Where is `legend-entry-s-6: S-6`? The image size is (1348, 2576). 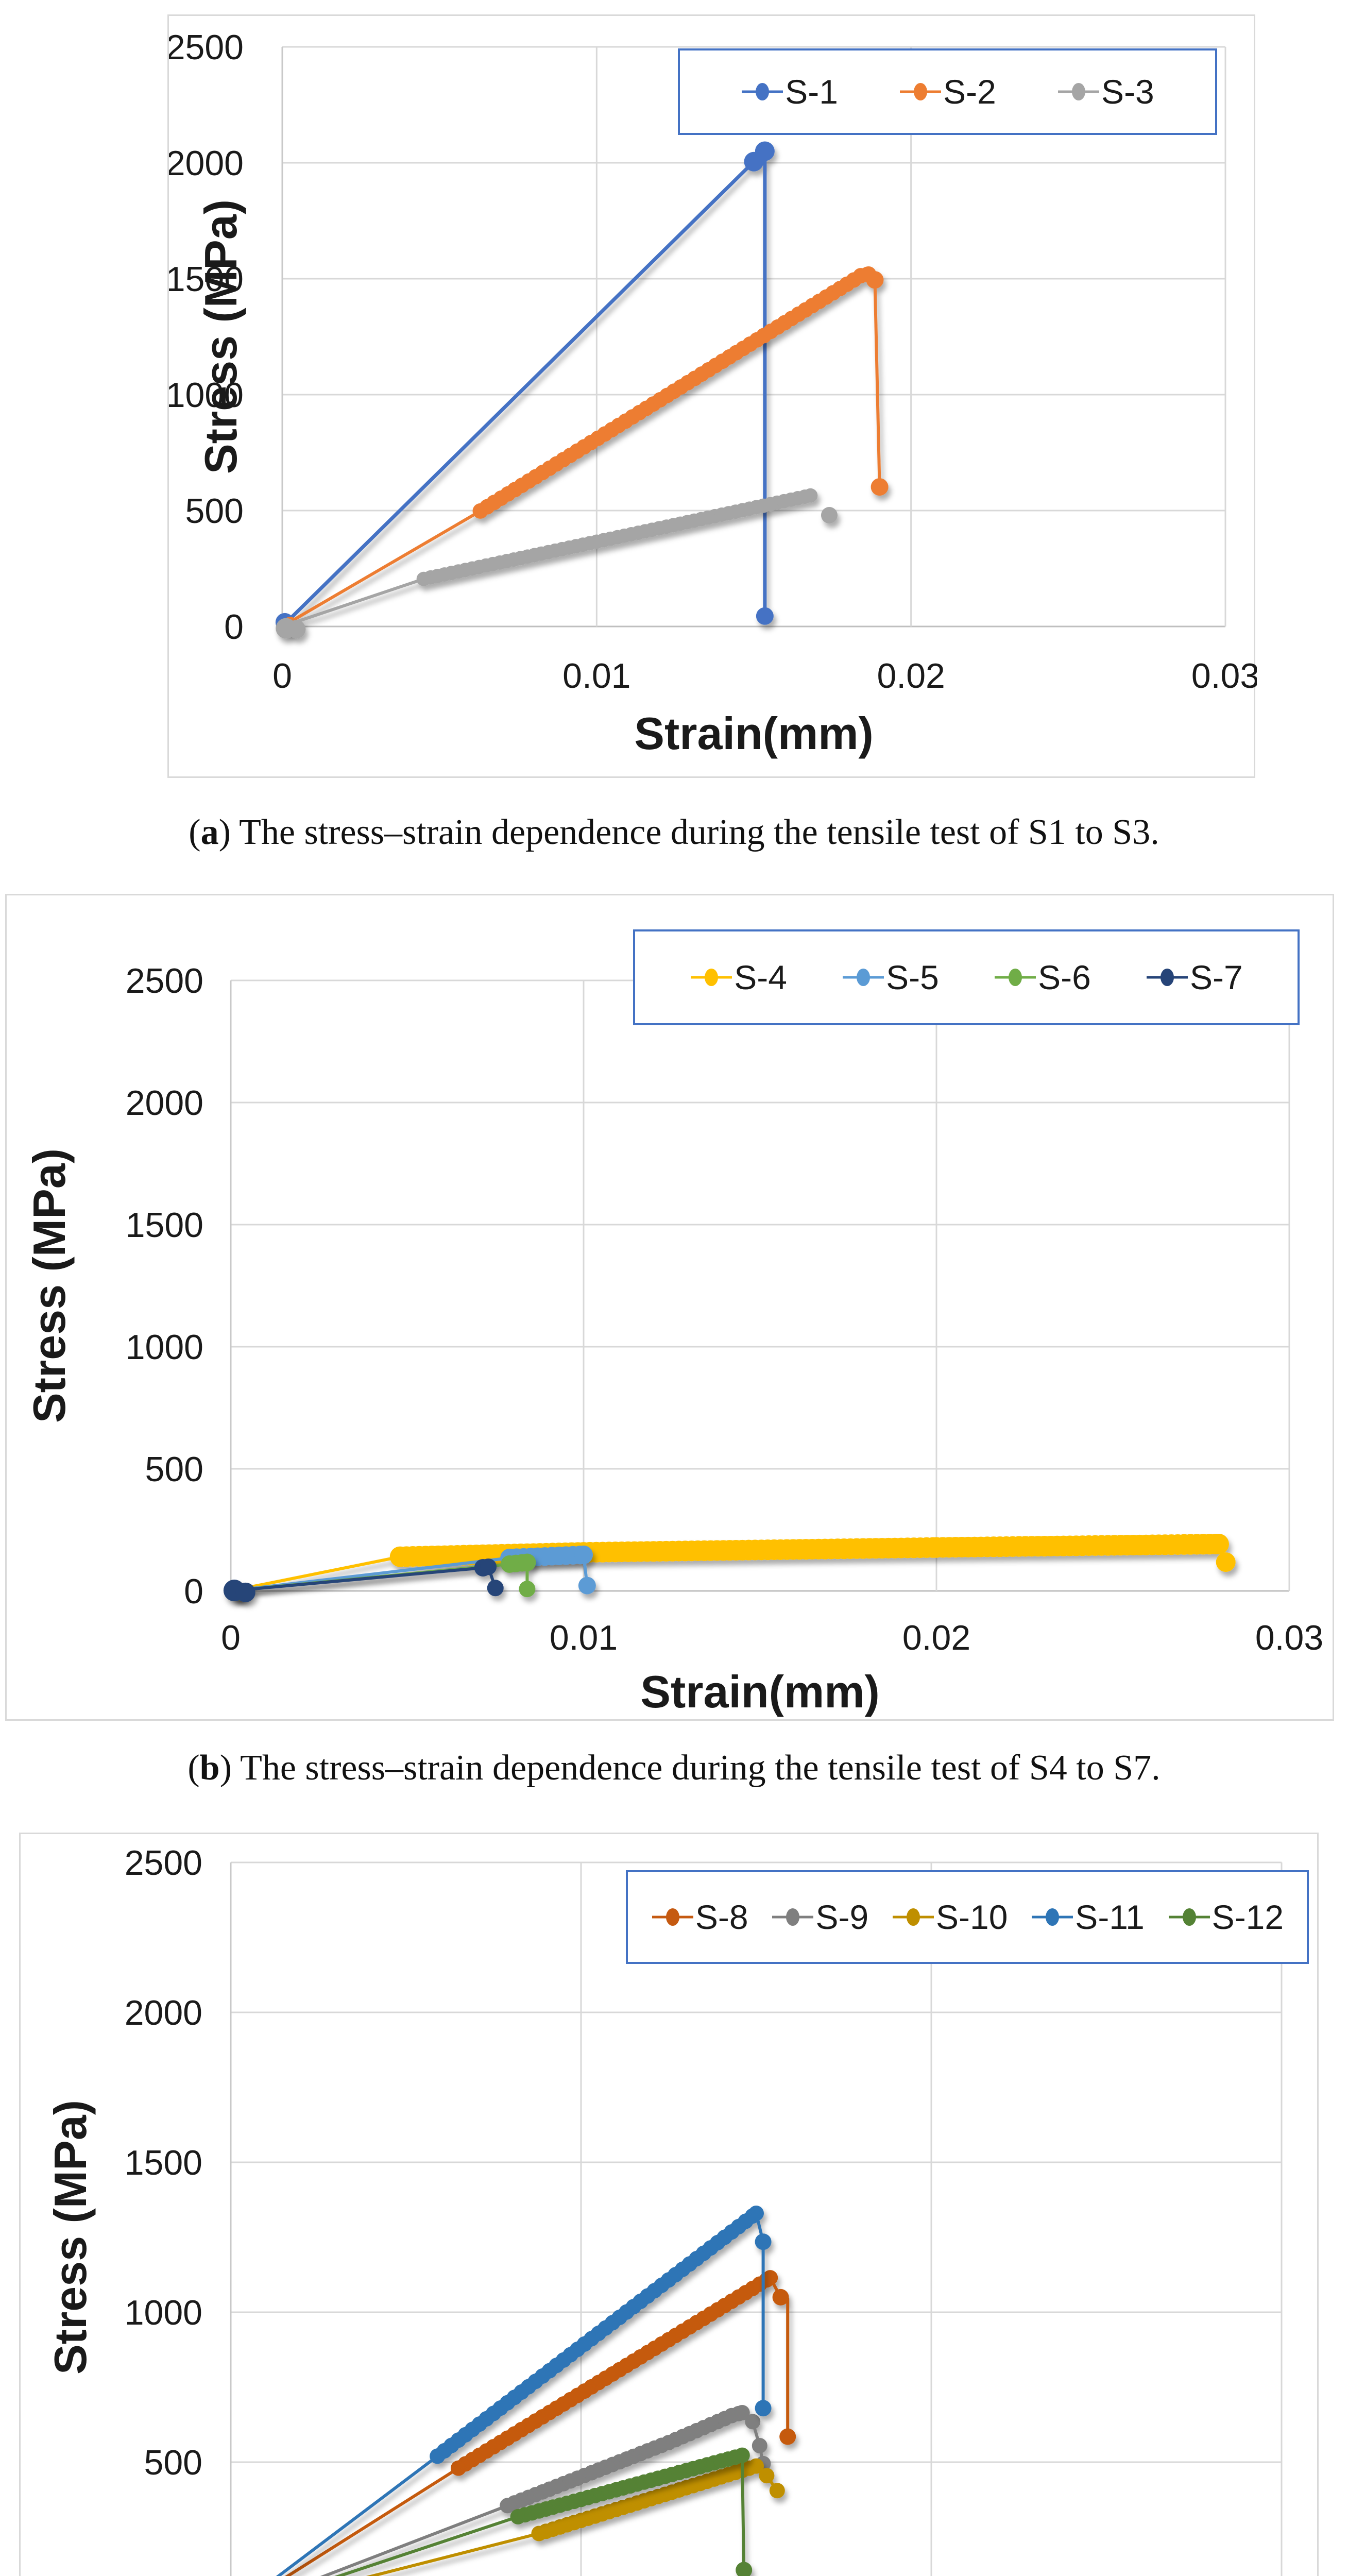 legend-entry-s-6: S-6 is located at coordinates (1042, 977).